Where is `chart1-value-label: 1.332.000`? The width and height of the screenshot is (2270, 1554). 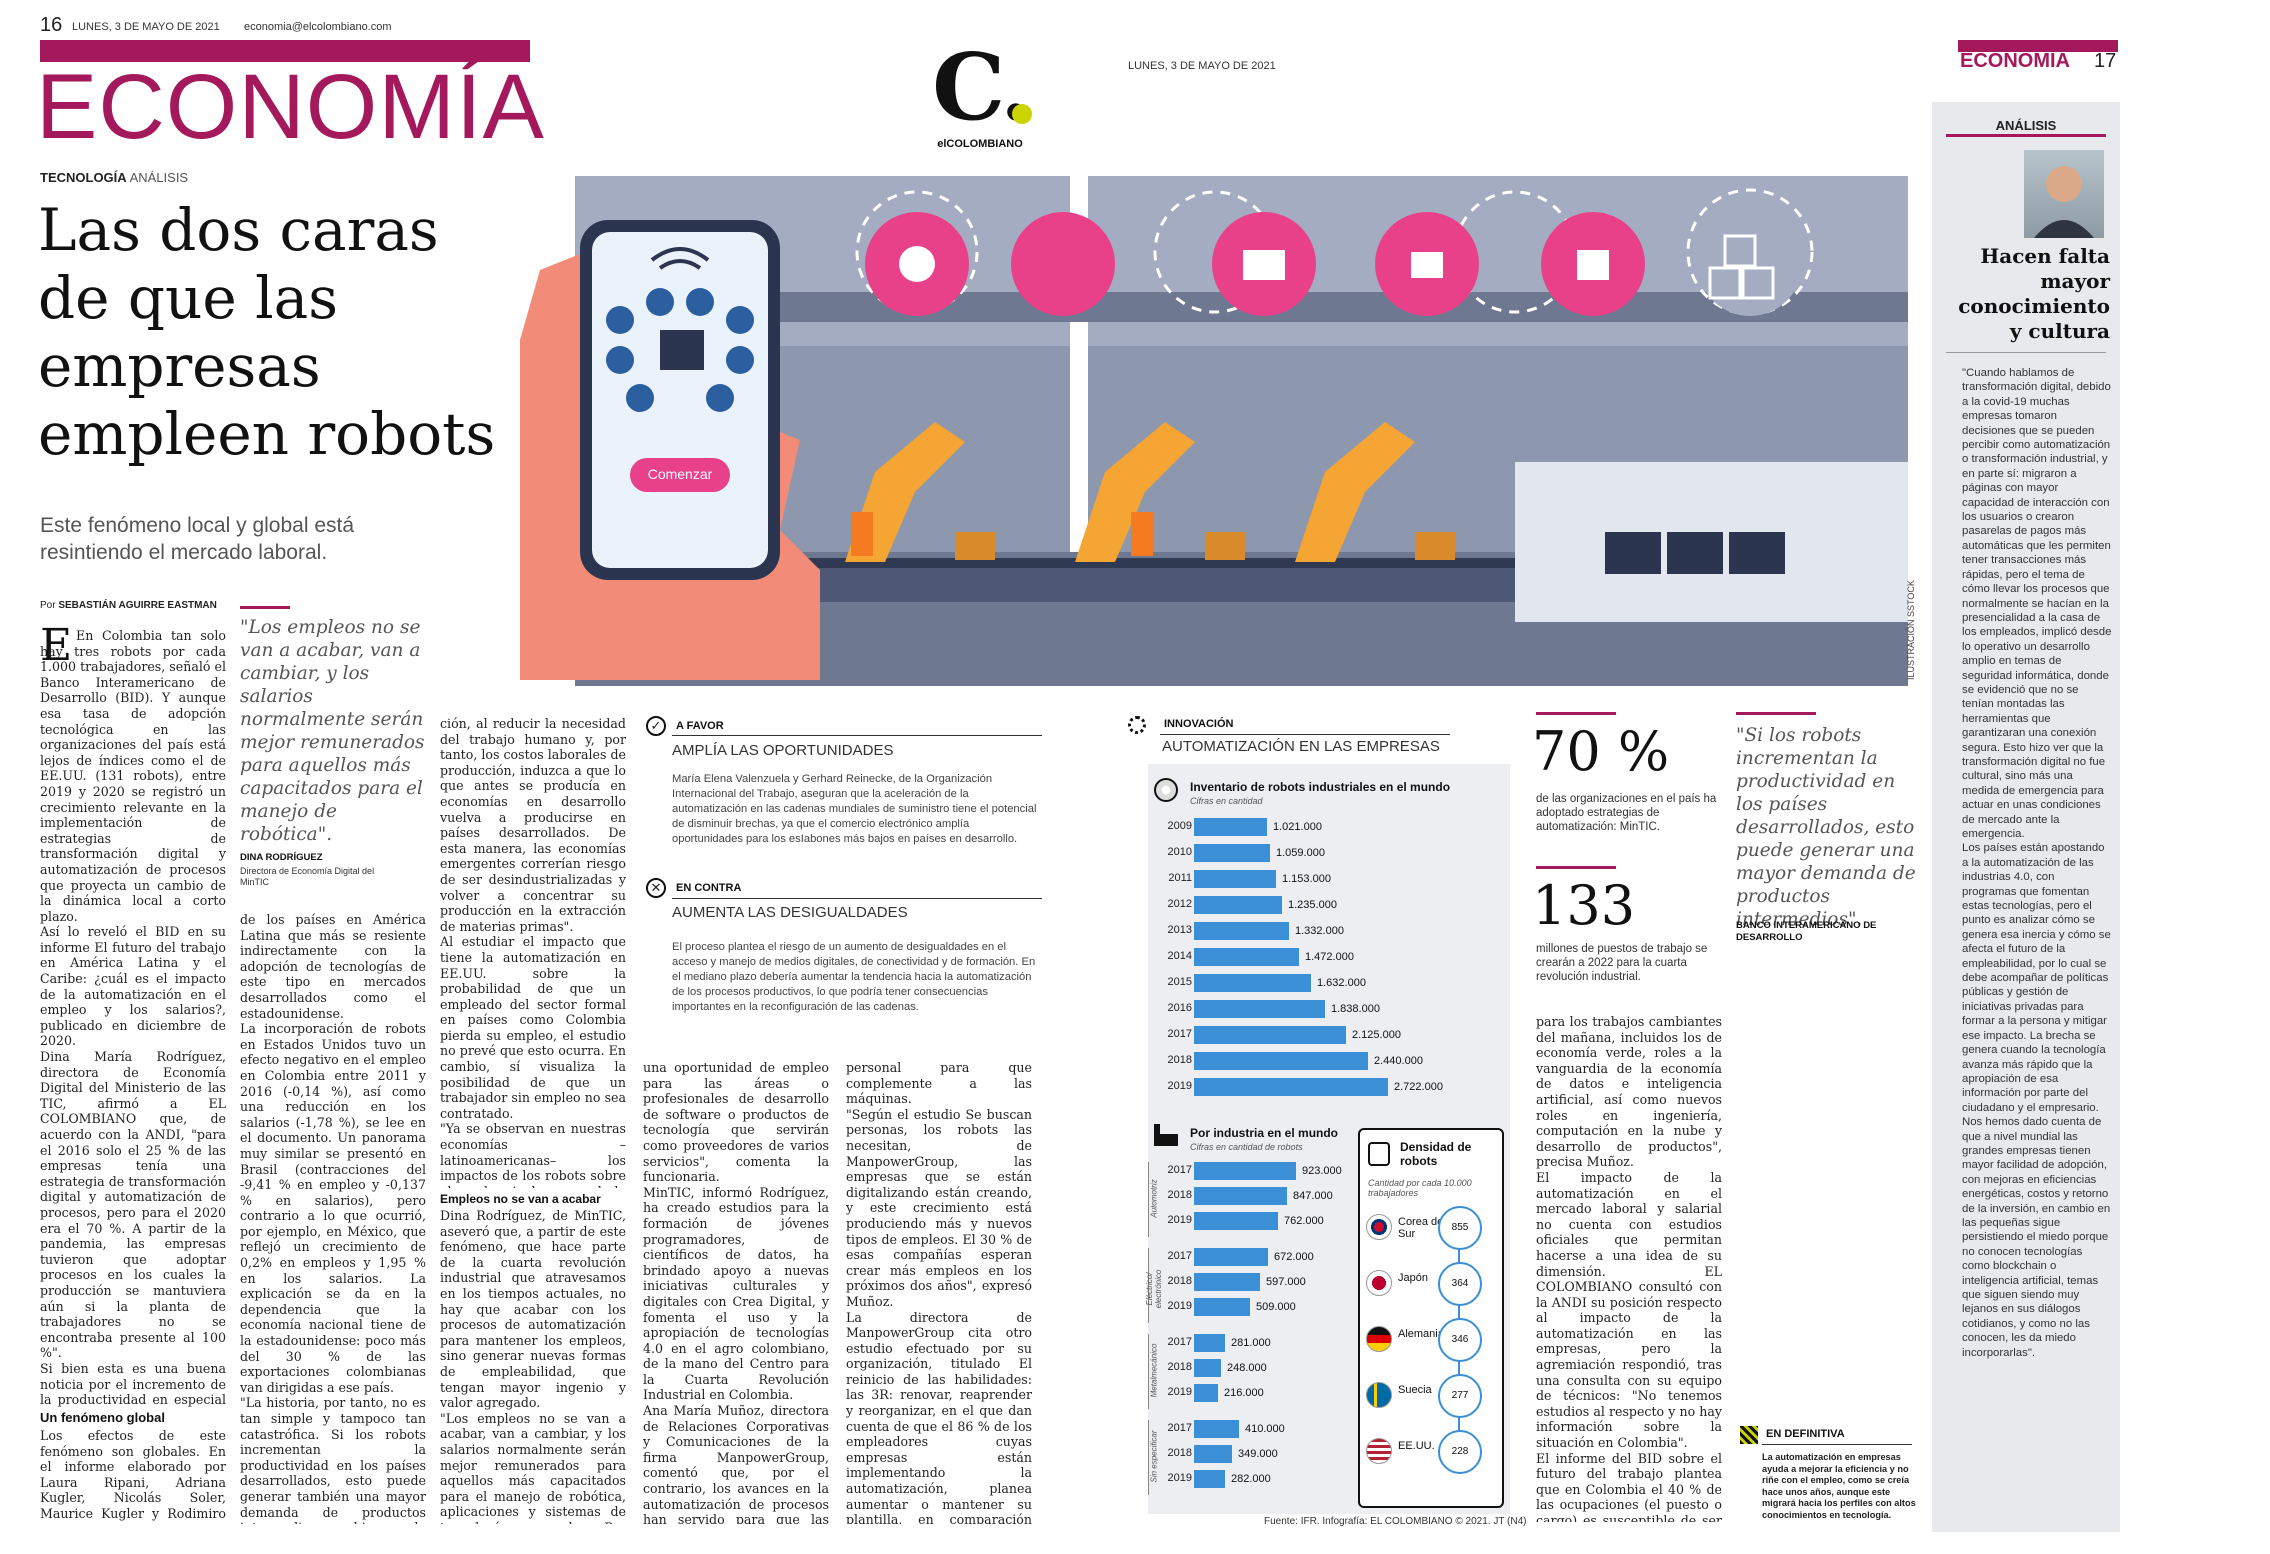 chart1-value-label: 1.332.000 is located at coordinates (1319, 931).